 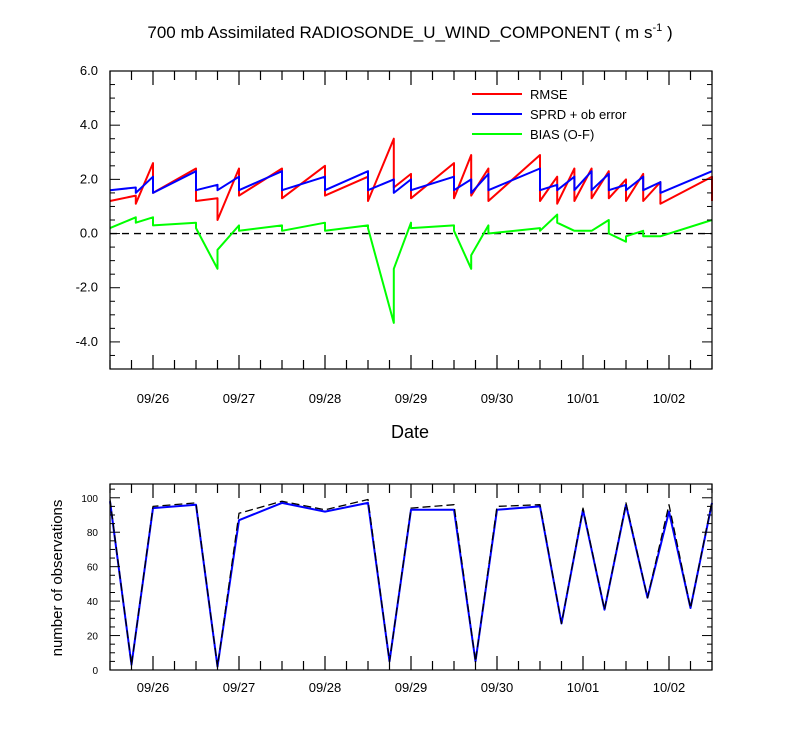 I want to click on top-x-tick-label: 09/28, so click(x=325, y=398).